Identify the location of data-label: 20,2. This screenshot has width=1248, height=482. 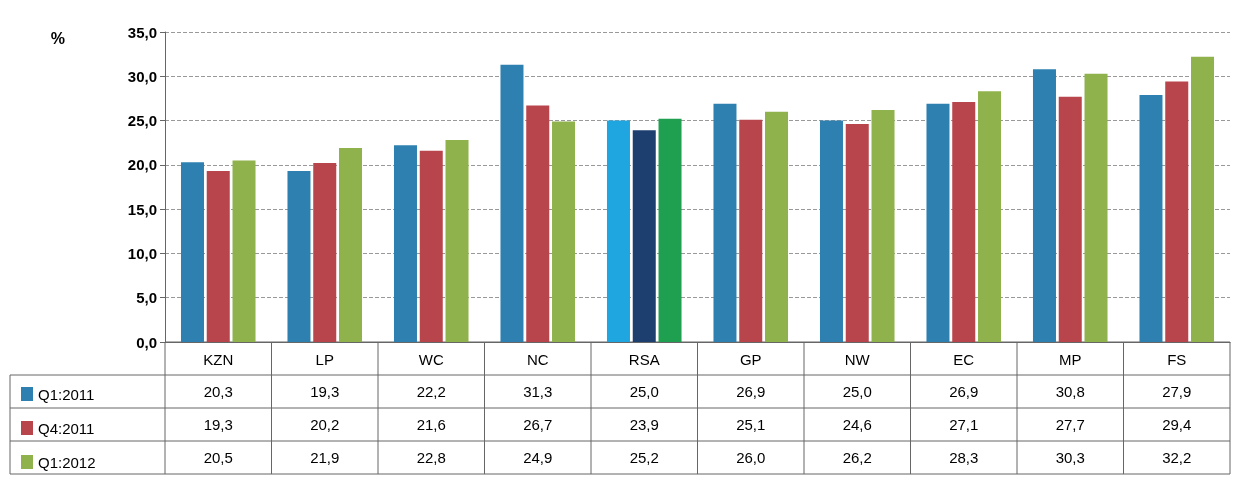
(325, 424).